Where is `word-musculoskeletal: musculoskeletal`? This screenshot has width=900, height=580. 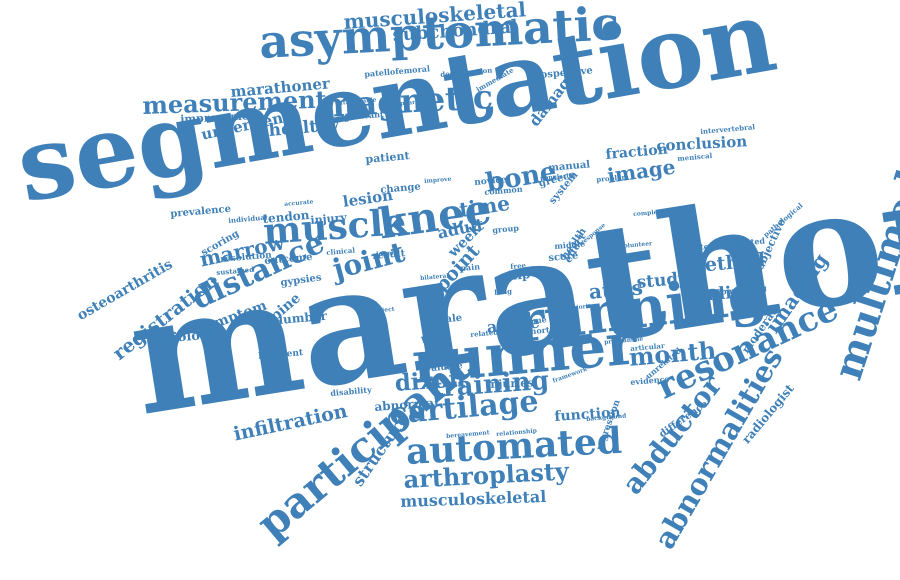
word-musculoskeletal: musculoskeletal is located at coordinates (473, 498).